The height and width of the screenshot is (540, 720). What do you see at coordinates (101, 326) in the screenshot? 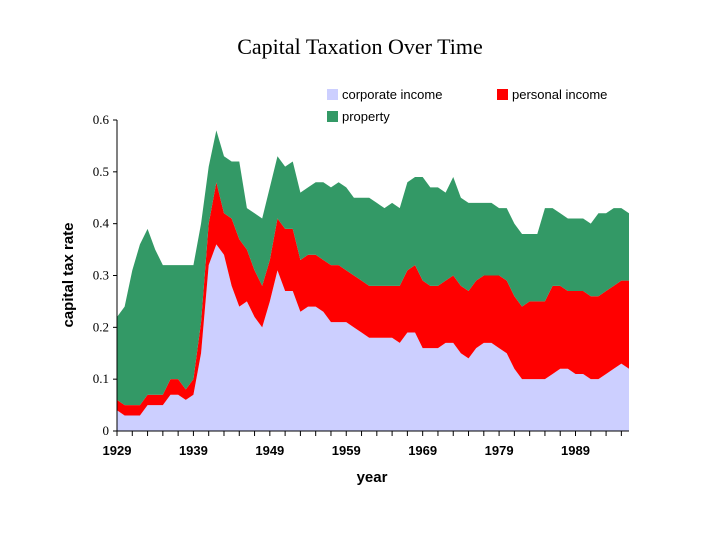
I see `y-tick-label: 0.2` at bounding box center [101, 326].